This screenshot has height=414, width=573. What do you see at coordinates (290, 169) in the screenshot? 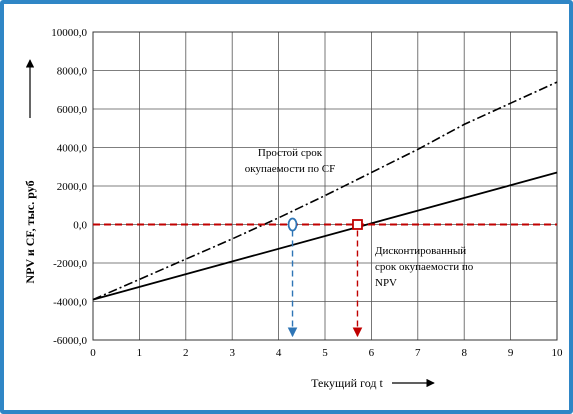
I see `annotation-label: окупаемости по CF` at bounding box center [290, 169].